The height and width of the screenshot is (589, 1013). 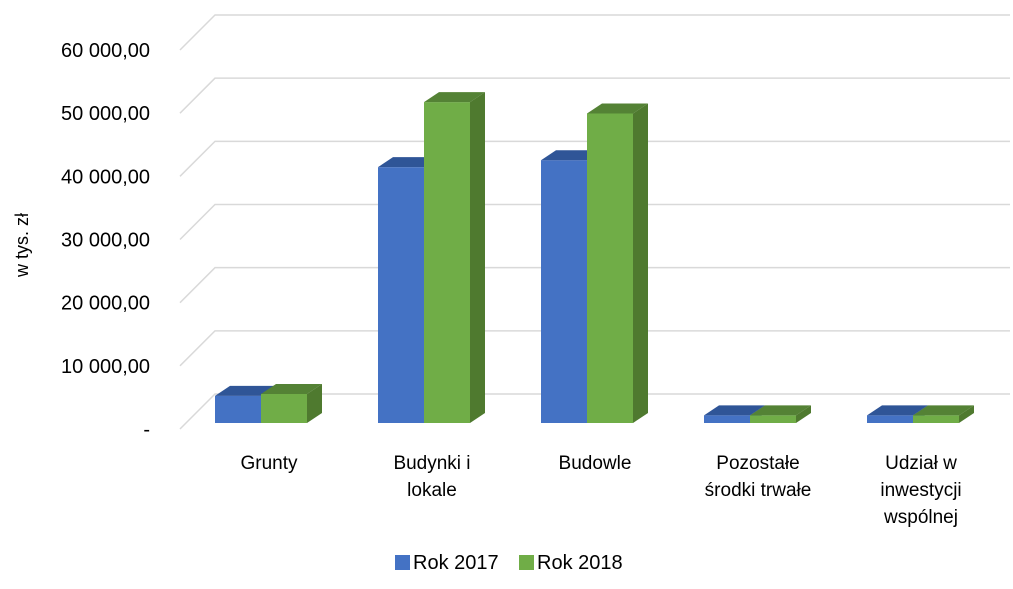 What do you see at coordinates (580, 563) in the screenshot?
I see `legend-label: Rok 2018` at bounding box center [580, 563].